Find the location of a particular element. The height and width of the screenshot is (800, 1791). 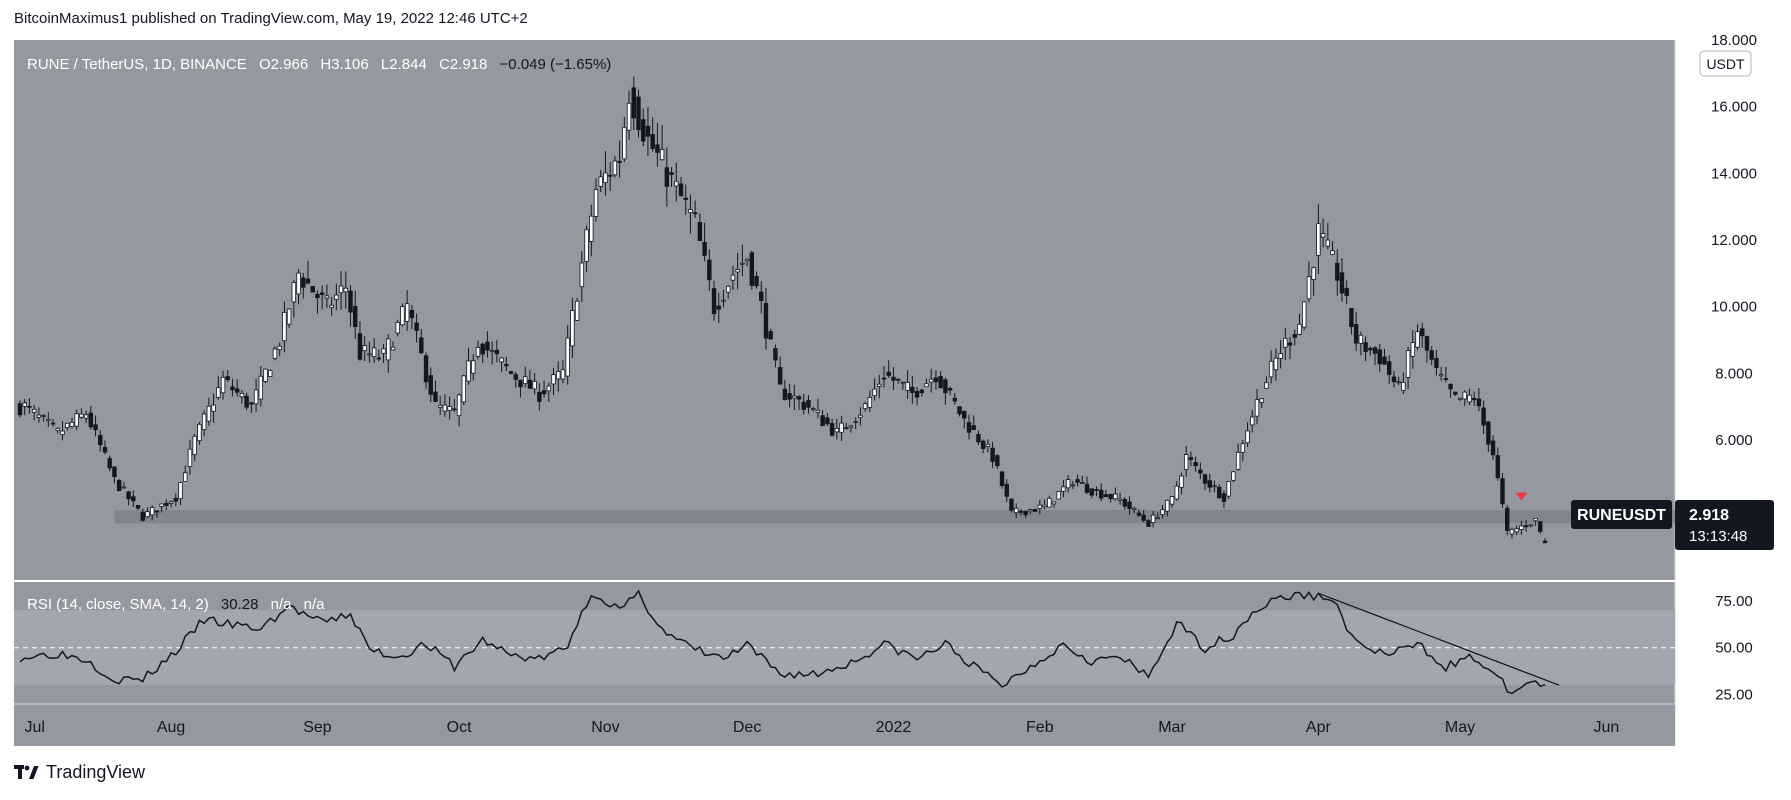

symbol-label-box is located at coordinates (1621, 514).